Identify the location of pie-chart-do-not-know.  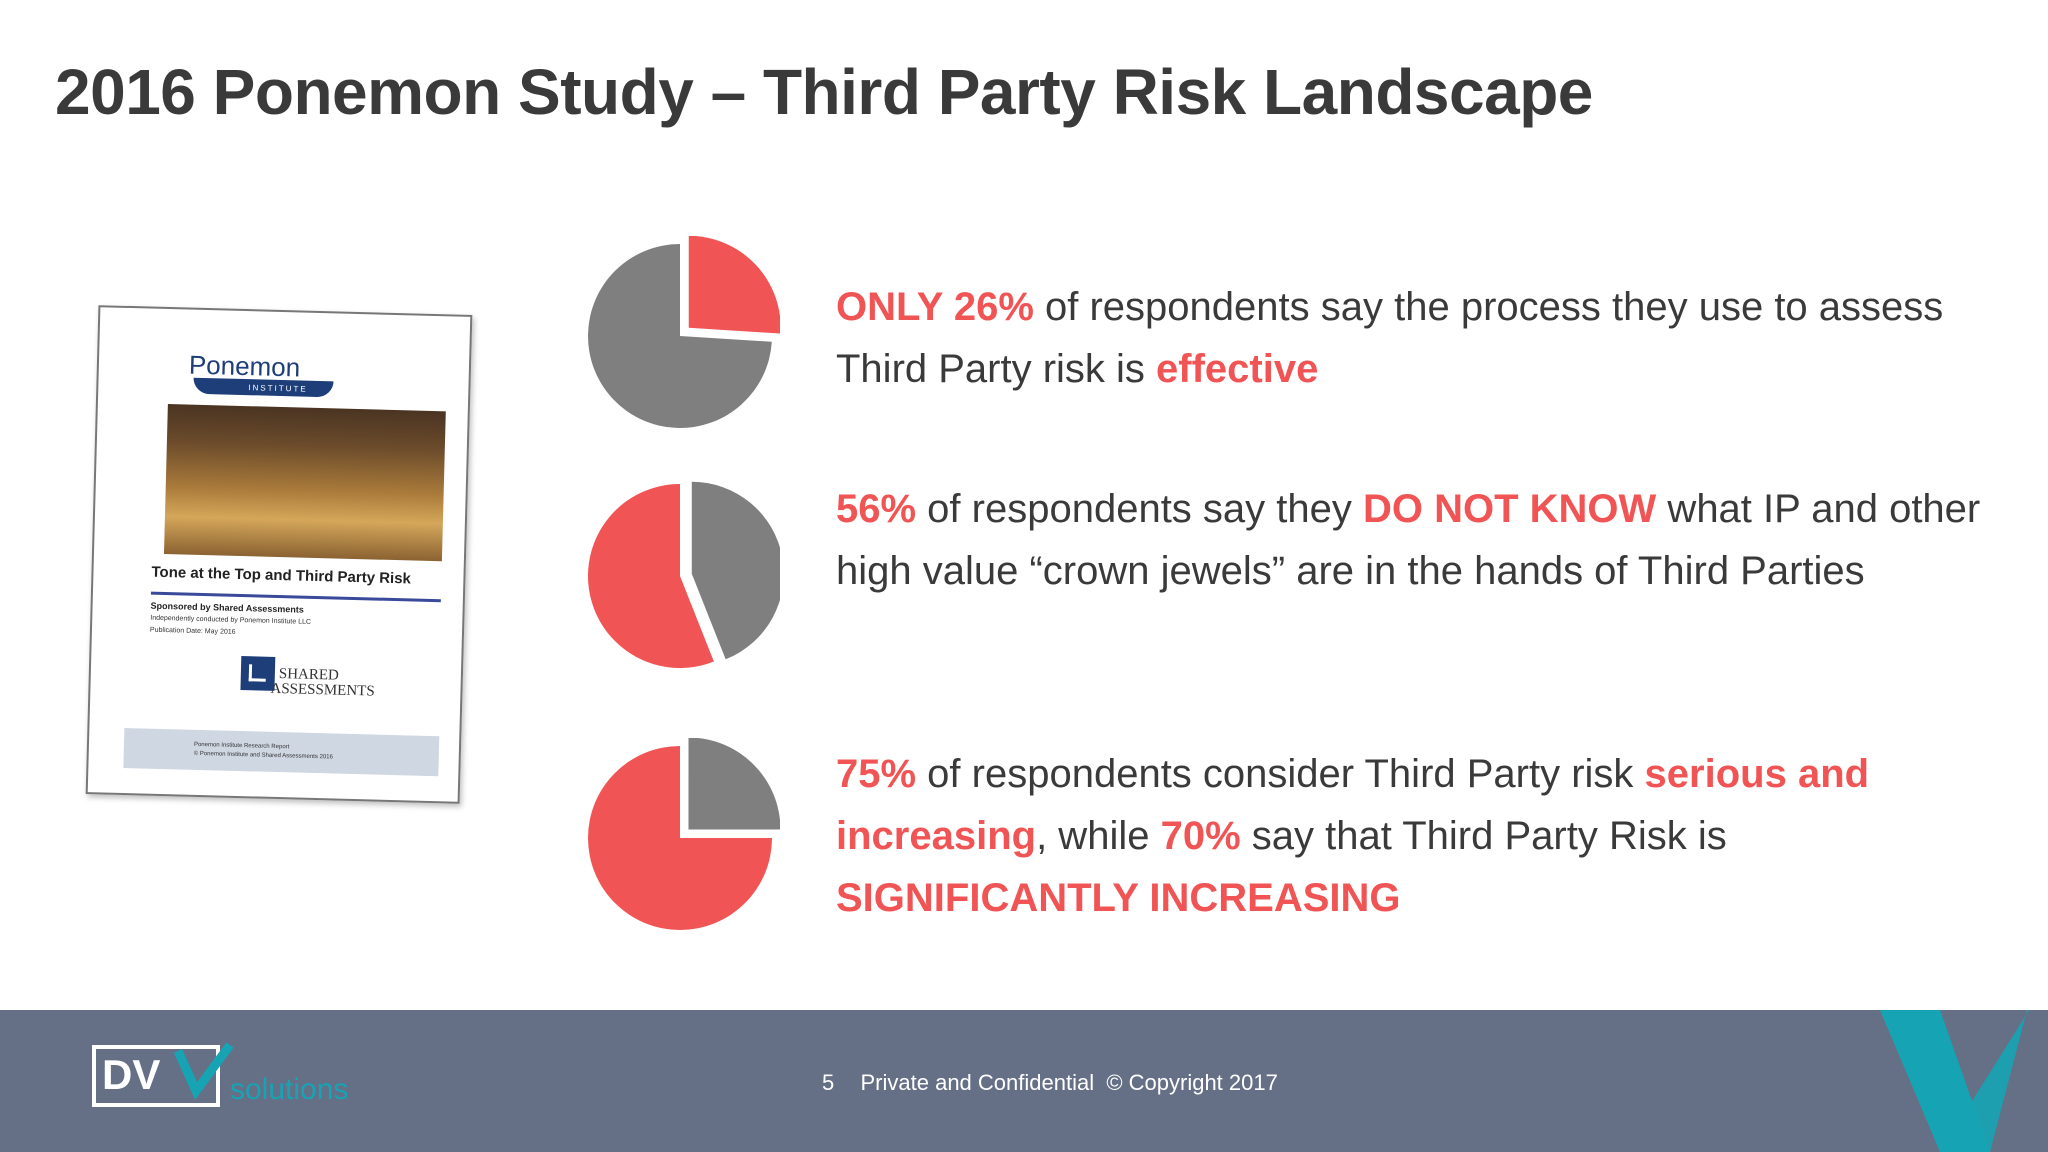
(684, 574).